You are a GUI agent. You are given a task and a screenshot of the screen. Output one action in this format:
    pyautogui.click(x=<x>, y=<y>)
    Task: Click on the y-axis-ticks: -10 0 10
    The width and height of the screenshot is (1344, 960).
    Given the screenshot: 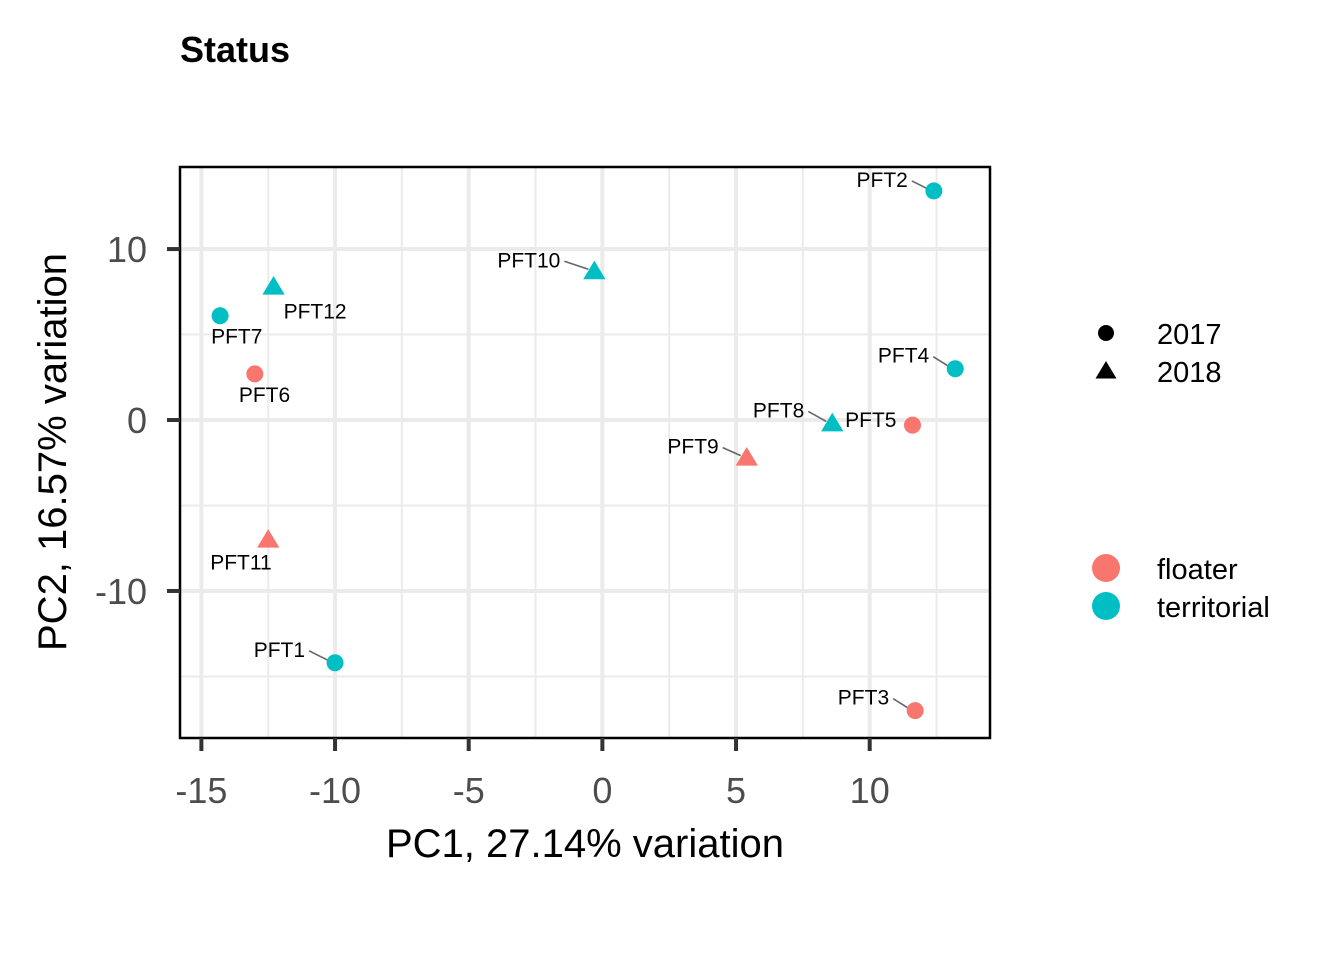 What is the action you would take?
    pyautogui.click(x=137, y=420)
    